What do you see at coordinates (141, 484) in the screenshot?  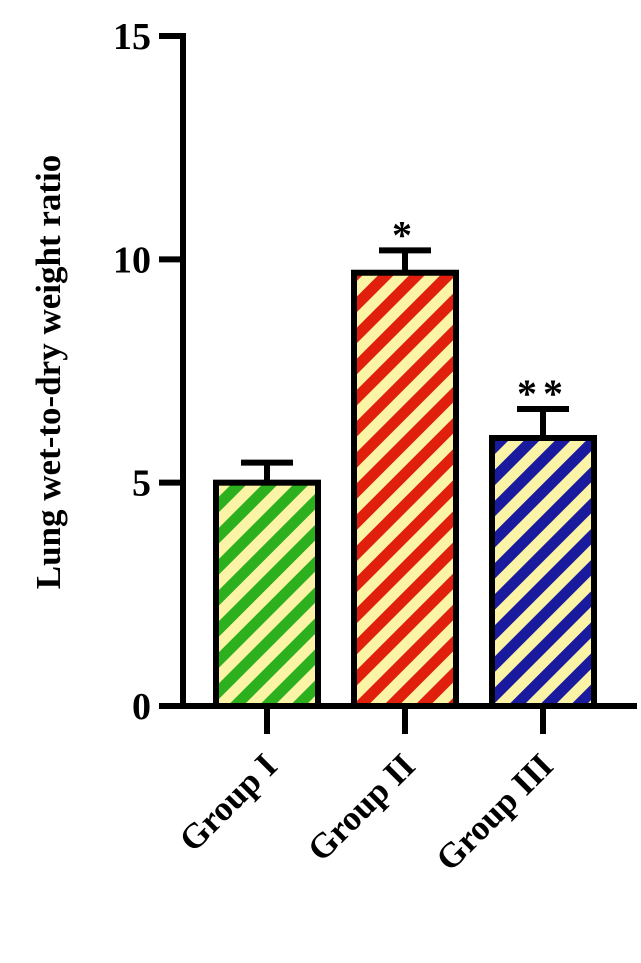 I see `y-tick-label: 5` at bounding box center [141, 484].